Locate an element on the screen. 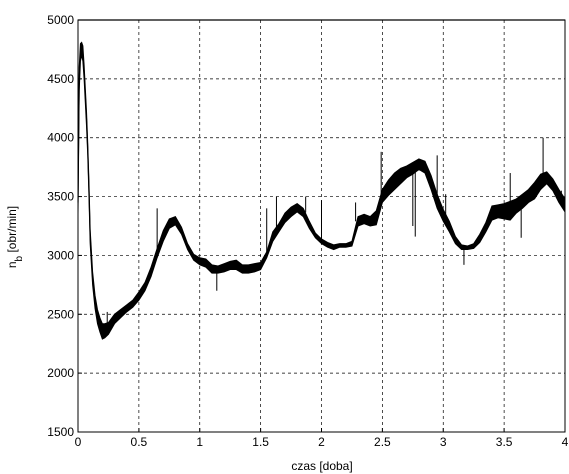 This screenshot has width=569, height=474. y-tick-label: 1500 is located at coordinates (60, 432).